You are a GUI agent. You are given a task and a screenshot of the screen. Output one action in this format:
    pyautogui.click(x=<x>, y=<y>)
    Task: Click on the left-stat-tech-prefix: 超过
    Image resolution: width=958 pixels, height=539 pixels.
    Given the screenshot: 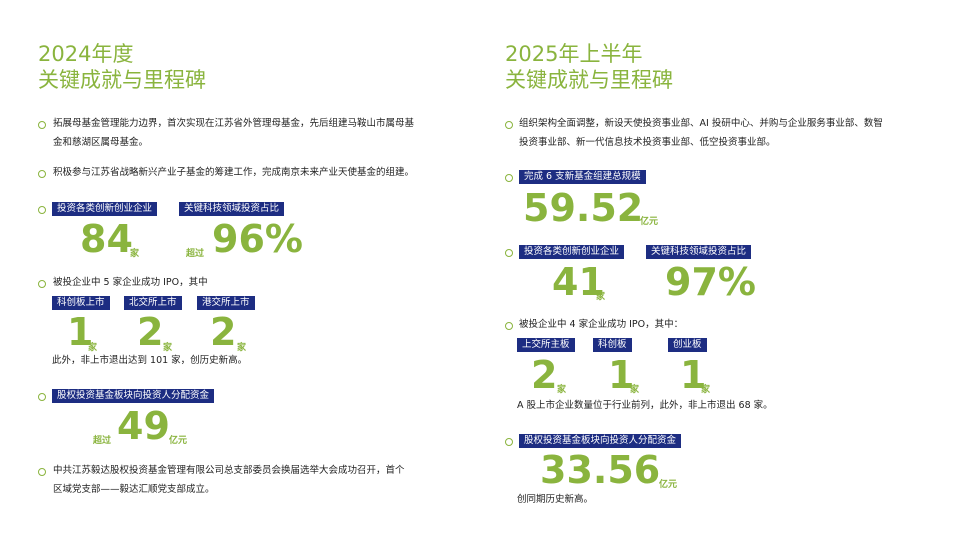 What is the action you would take?
    pyautogui.click(x=195, y=254)
    